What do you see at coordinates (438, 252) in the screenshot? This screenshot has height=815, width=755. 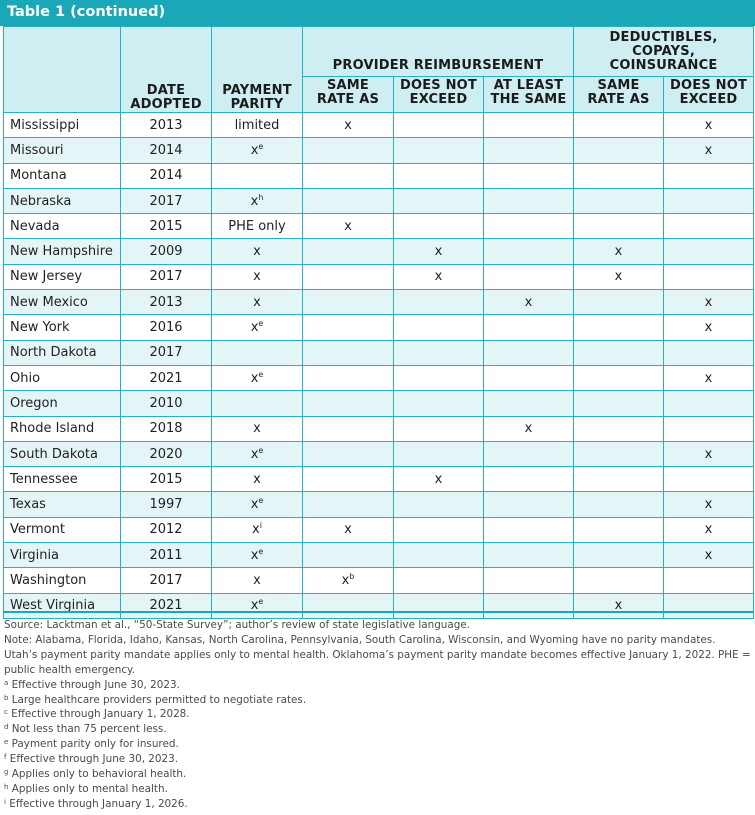 I see `cell-prov-does-not-exceed-value: x` at bounding box center [438, 252].